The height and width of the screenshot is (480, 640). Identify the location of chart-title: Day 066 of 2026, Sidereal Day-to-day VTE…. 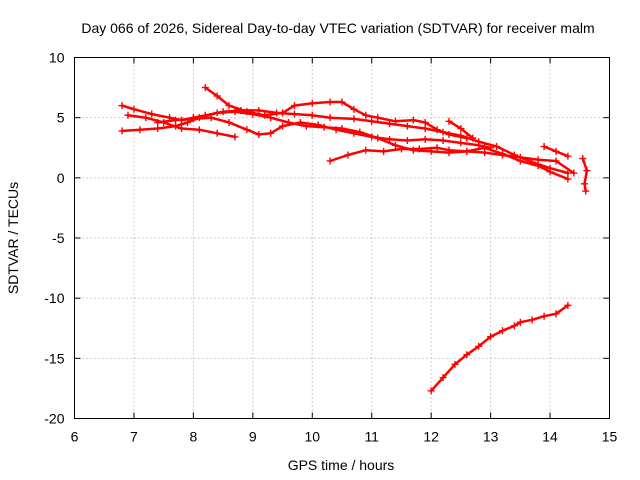
(337, 28).